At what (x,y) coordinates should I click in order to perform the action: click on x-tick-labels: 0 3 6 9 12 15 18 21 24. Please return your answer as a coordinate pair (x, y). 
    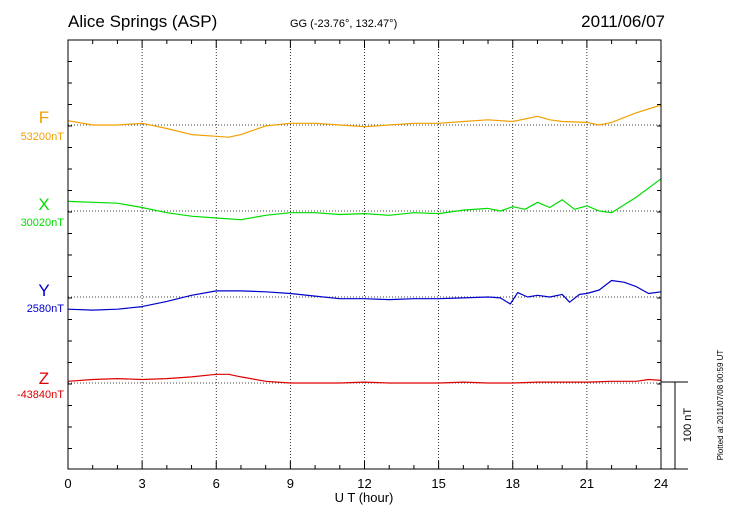
    Looking at the image, I should click on (366, 483).